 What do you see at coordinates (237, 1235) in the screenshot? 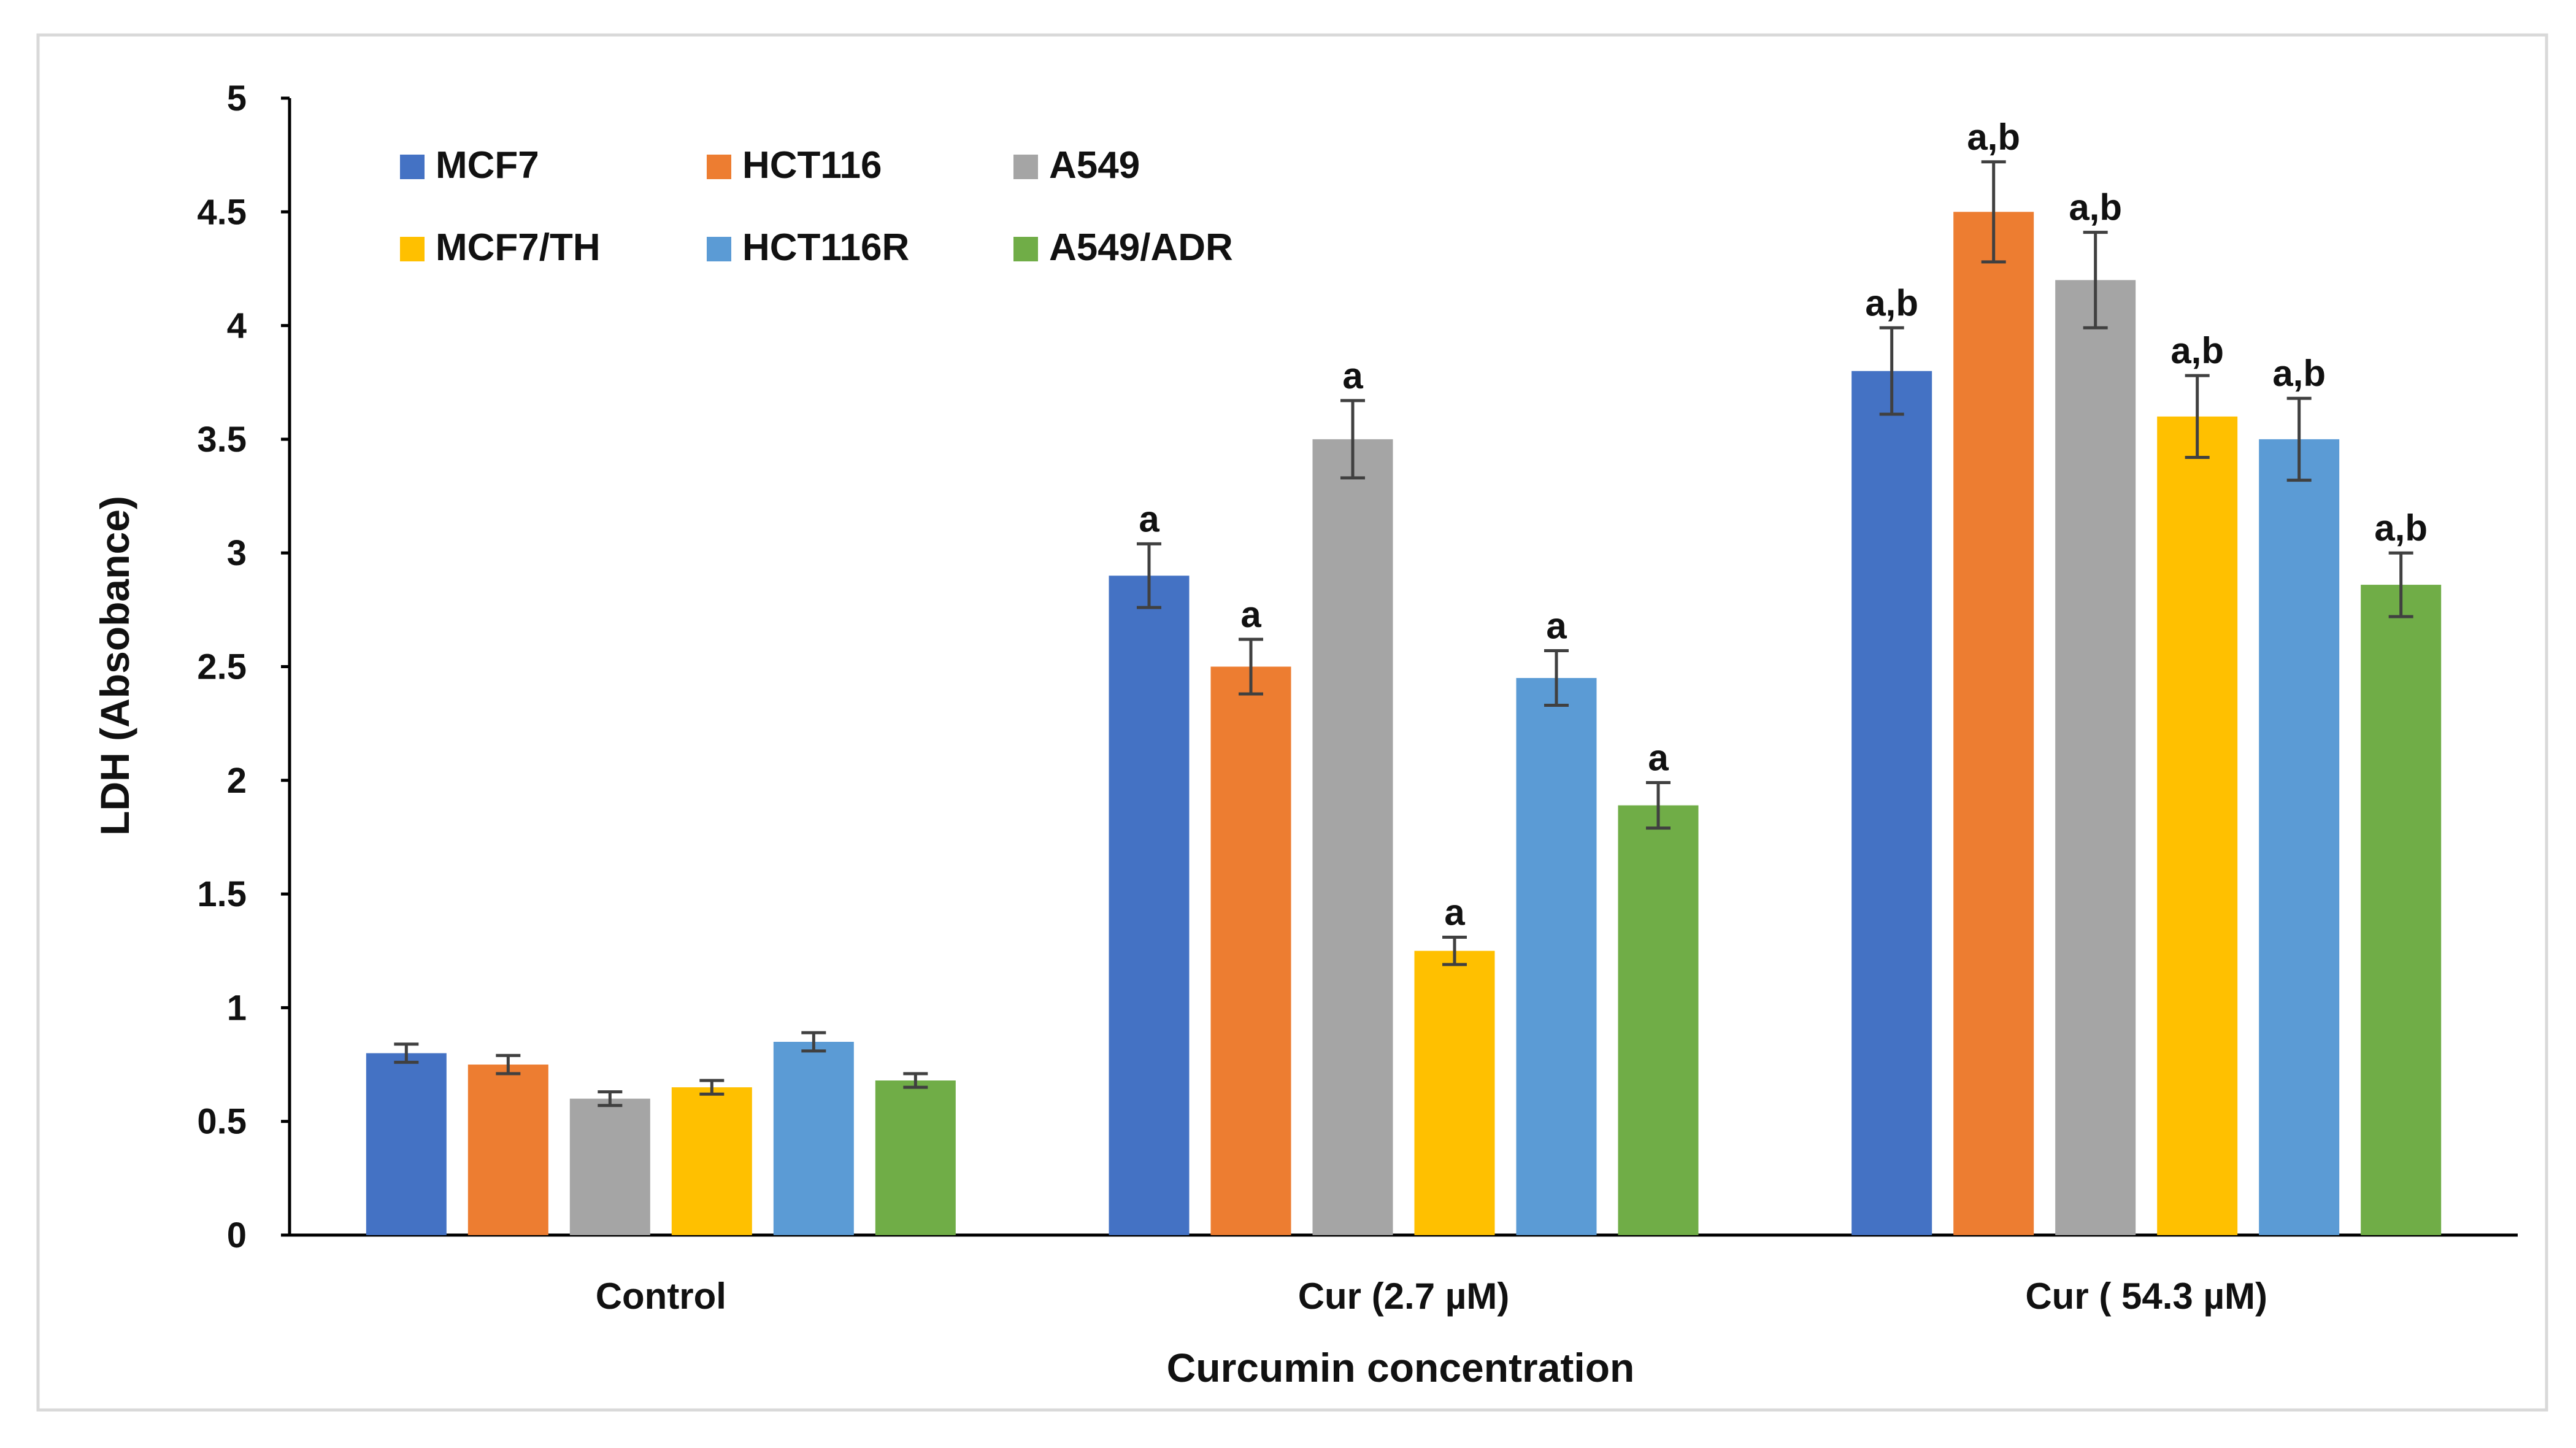
I see `y-tick-label: 0` at bounding box center [237, 1235].